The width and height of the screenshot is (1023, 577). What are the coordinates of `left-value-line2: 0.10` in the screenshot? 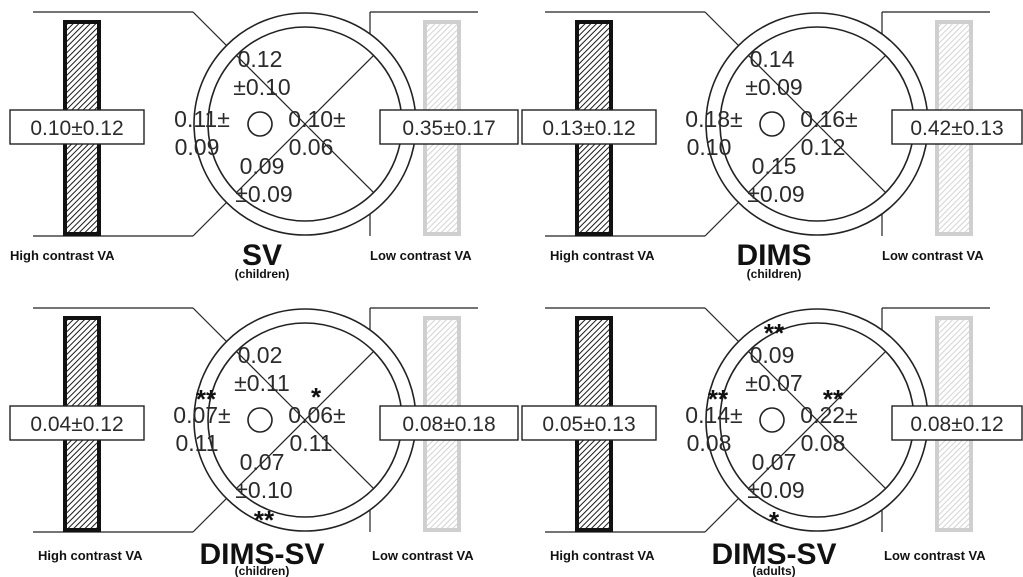 It's located at (709, 147).